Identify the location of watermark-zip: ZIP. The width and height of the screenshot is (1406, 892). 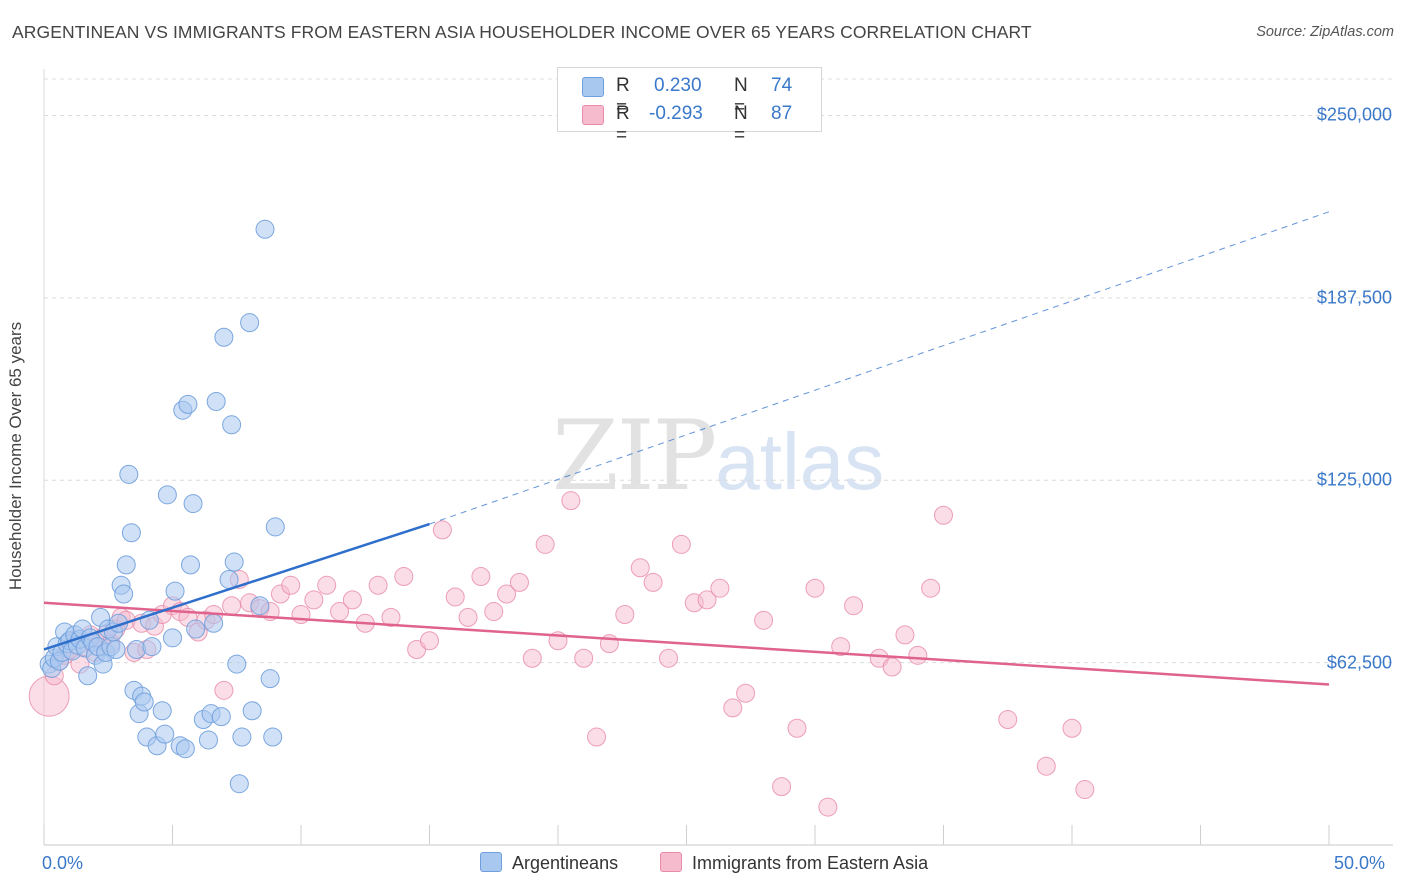
(634, 456).